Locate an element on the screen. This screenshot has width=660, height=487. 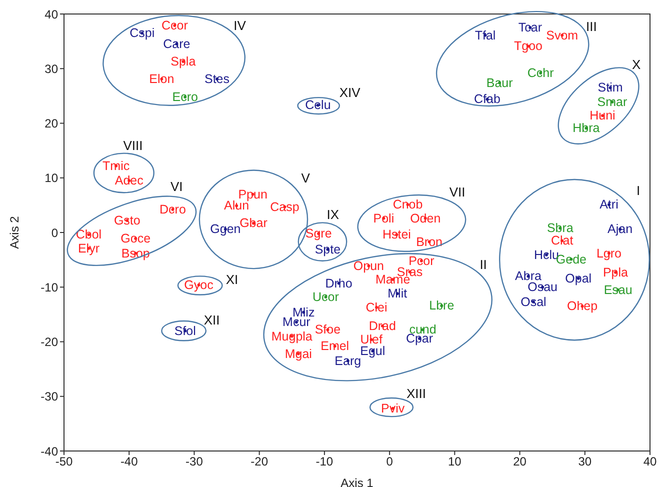
data-label: Earg is located at coordinates (348, 361).